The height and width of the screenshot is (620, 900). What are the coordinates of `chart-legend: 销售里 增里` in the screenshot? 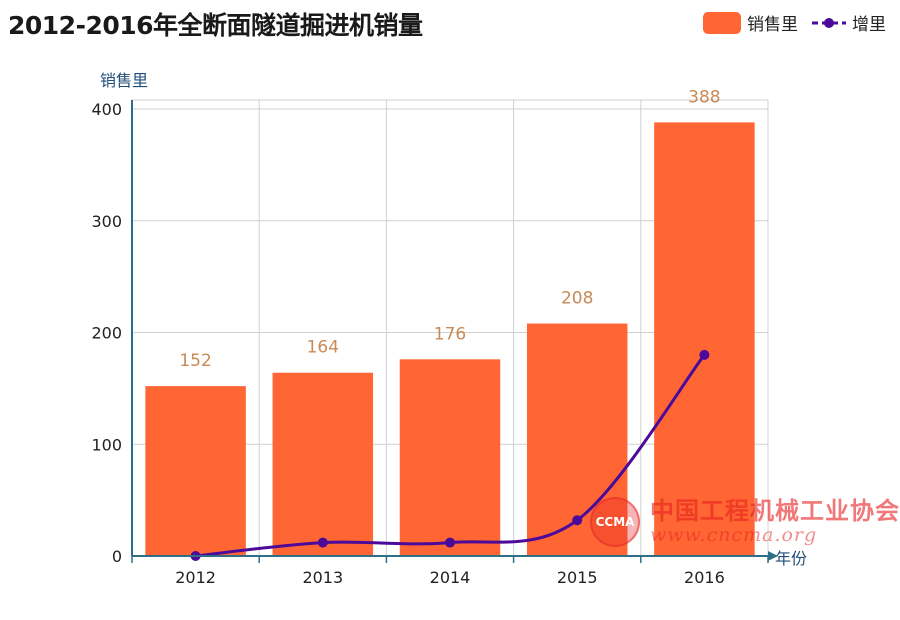 It's located at (787, 22).